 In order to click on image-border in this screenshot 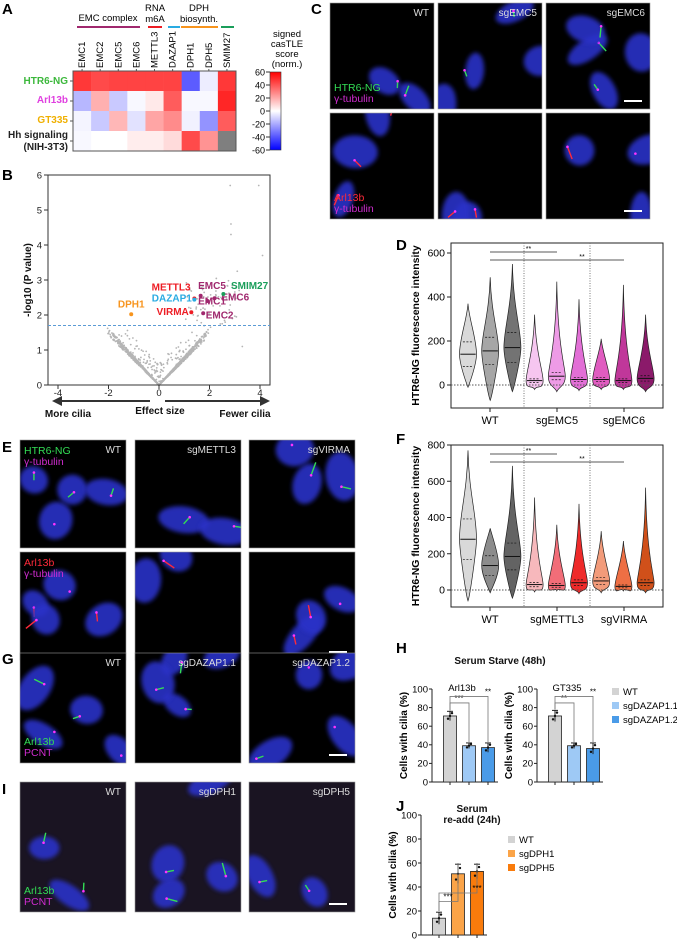, I will do `click(598, 56)`.